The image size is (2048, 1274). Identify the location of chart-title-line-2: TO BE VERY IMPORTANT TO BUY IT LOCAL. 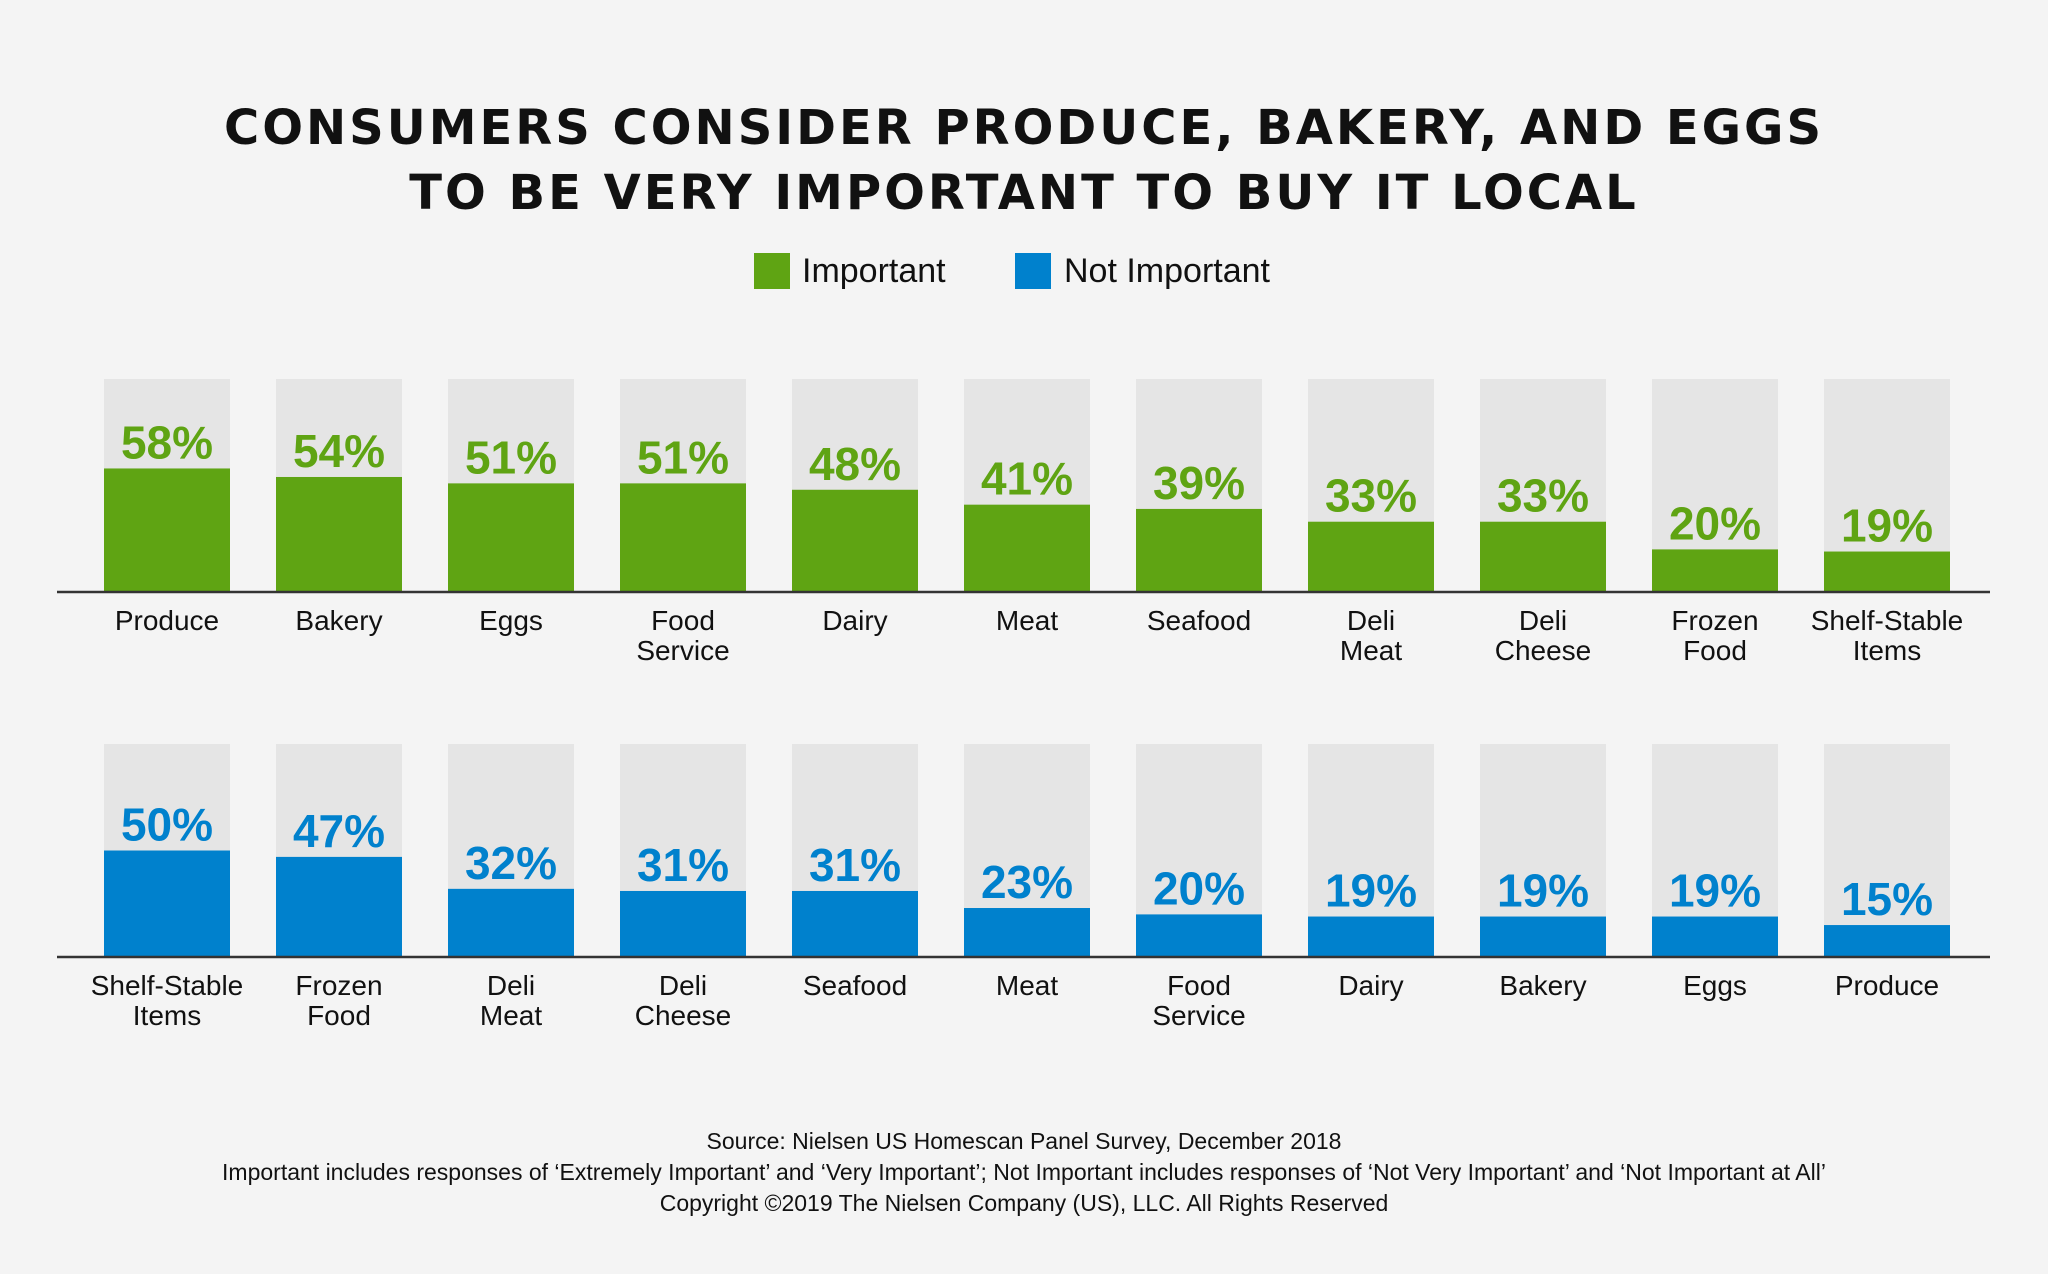
(1024, 193).